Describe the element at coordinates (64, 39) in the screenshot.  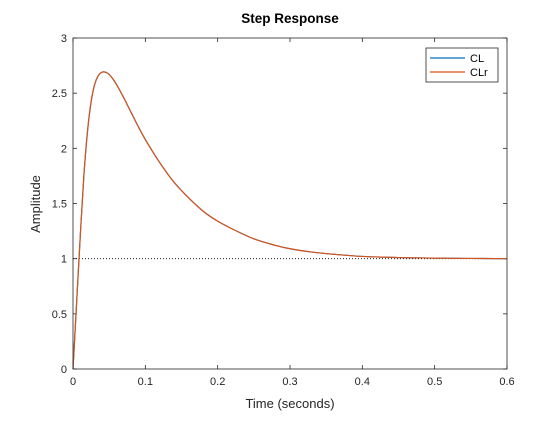
I see `y-tick-label: 3` at that location.